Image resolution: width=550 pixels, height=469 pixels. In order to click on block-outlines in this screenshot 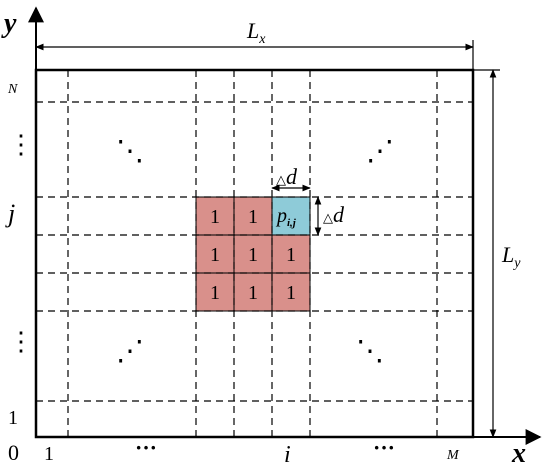, I will do `click(253, 254)`.